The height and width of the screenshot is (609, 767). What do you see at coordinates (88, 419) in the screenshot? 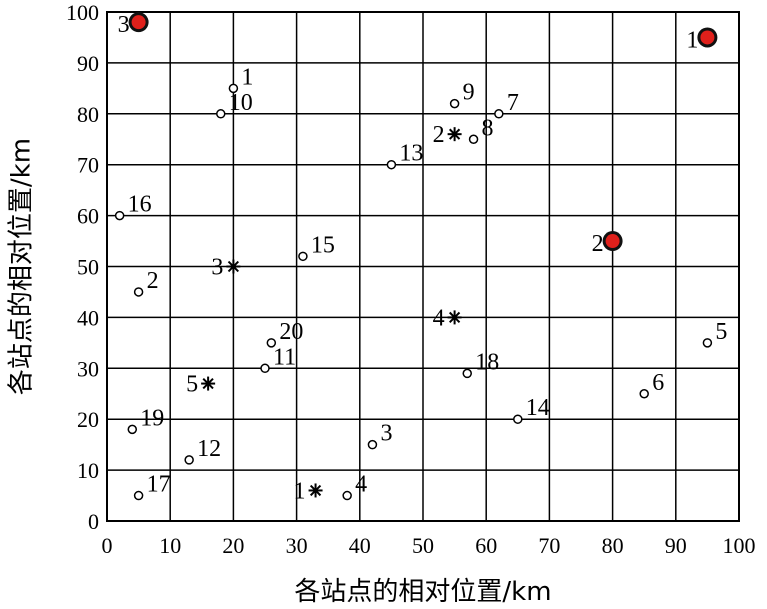
I see `y-tick-label: 20` at bounding box center [88, 419].